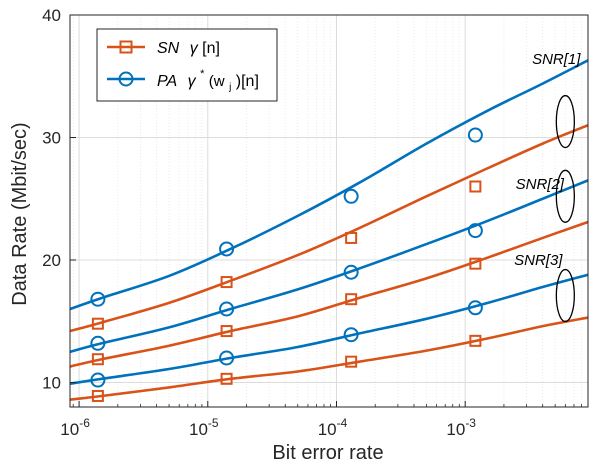 This screenshot has height=466, width=589. What do you see at coordinates (229, 87) in the screenshot?
I see `legend-sub-pa: j` at bounding box center [229, 87].